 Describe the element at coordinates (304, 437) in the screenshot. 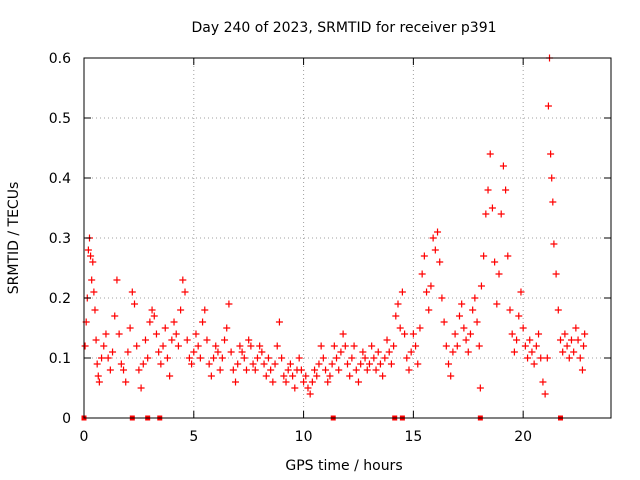

I see `x-tick-label: 10` at that location.